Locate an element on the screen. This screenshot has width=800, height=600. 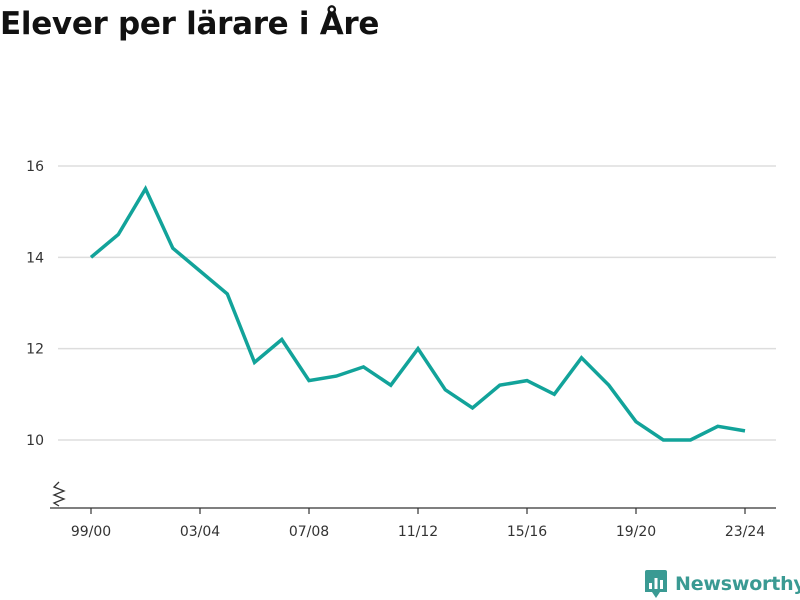
x-tick-label: 07/08 is located at coordinates (309, 532).